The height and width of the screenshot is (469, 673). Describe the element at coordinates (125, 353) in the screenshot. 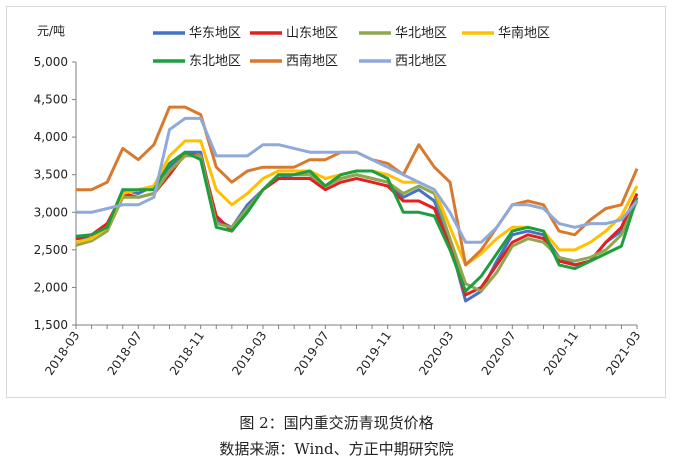

I see `x-tick-label: 2018-07` at that location.